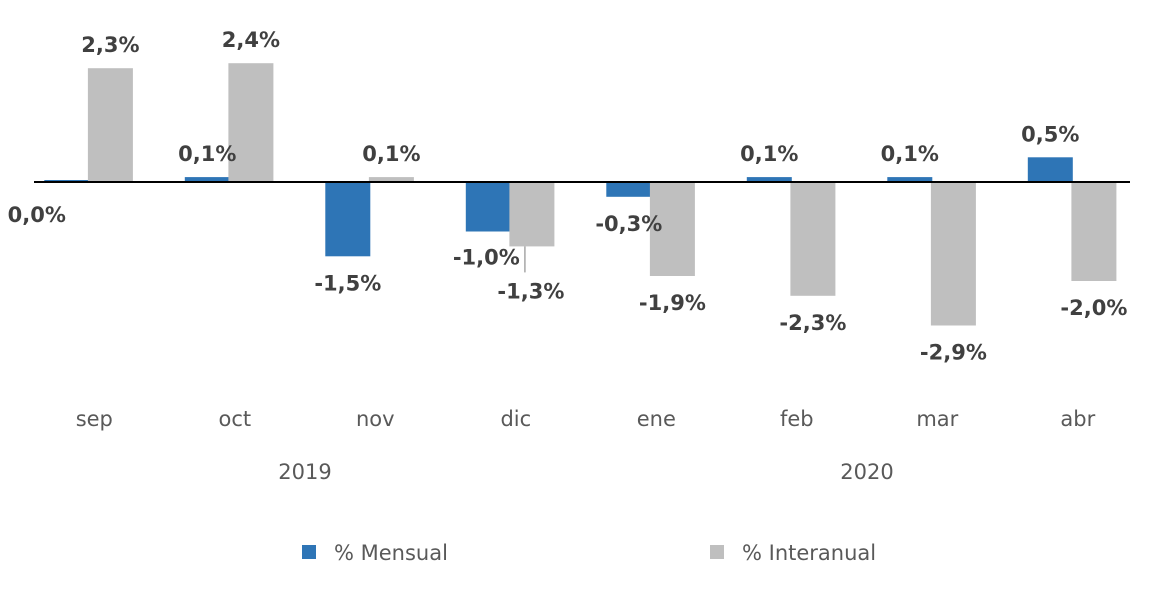 Image resolution: width=1162 pixels, height=606 pixels. What do you see at coordinates (391, 180) in the screenshot?
I see `bar-interanual-nov` at bounding box center [391, 180].